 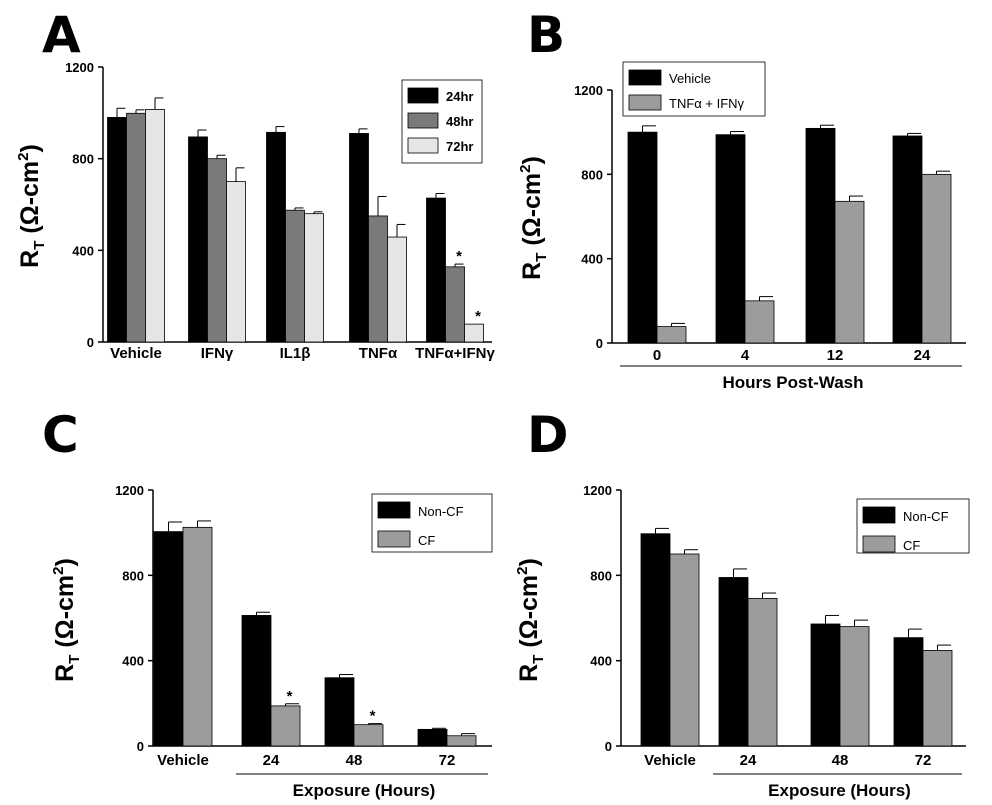 What do you see at coordinates (707, 103) in the screenshot?
I see `legend-label: TNFα + IFNγ` at bounding box center [707, 103].